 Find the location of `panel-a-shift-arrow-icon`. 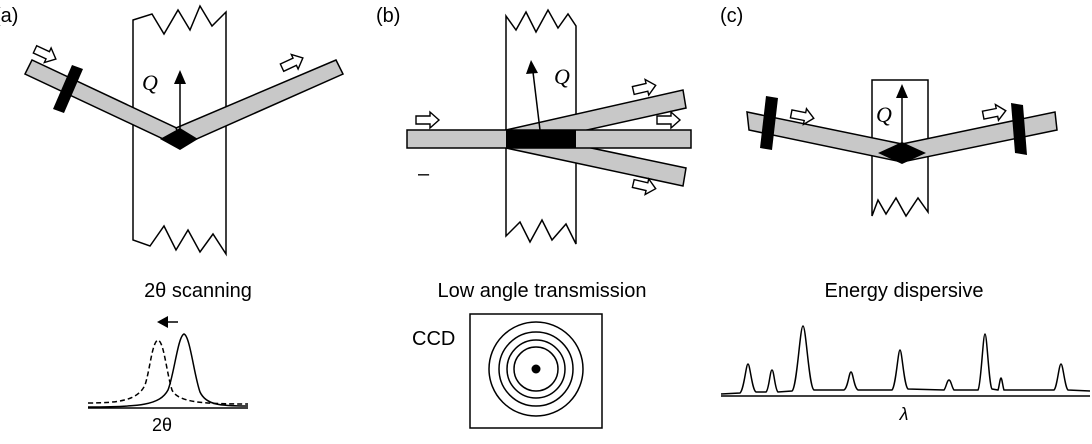

panel-a-shift-arrow-icon is located at coordinates (162, 322).